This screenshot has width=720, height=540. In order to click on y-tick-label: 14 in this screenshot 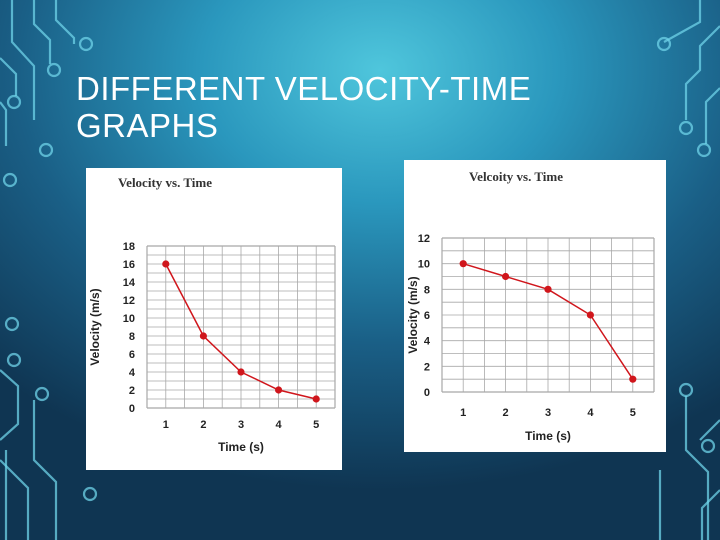, I will do `click(129, 283)`.